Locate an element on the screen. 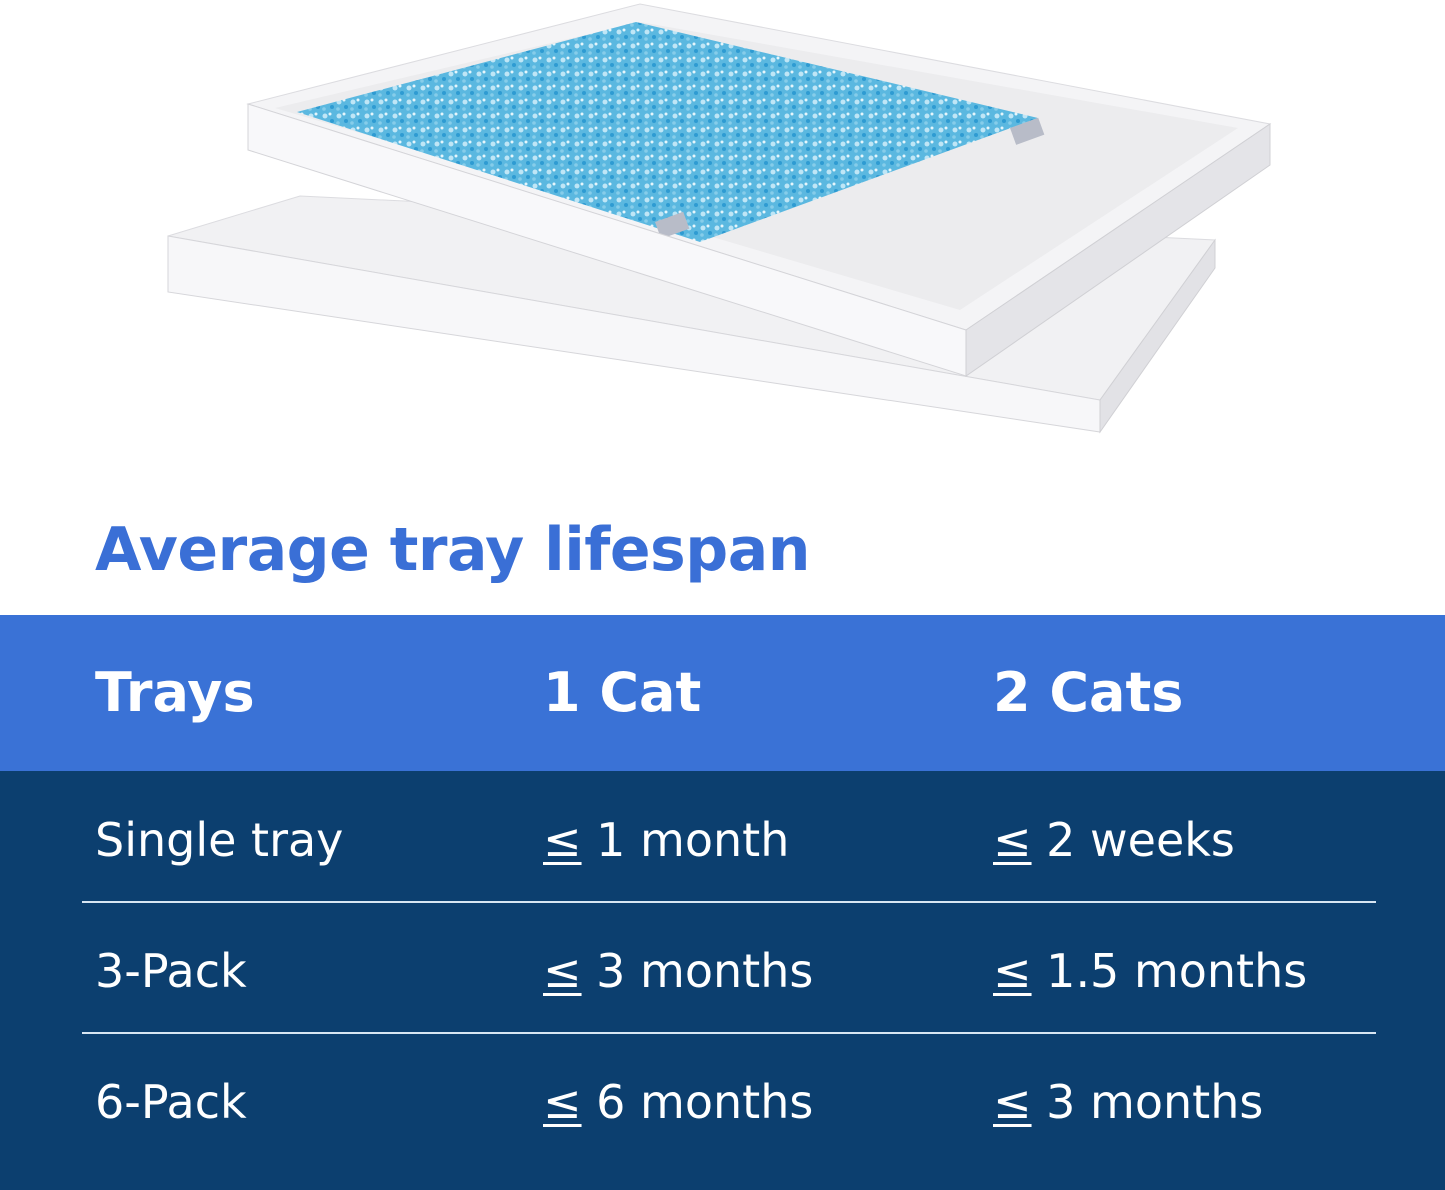 The height and width of the screenshot is (1190, 1445). cell-2-cats: ≤ 1.5 months is located at coordinates (1150, 971).